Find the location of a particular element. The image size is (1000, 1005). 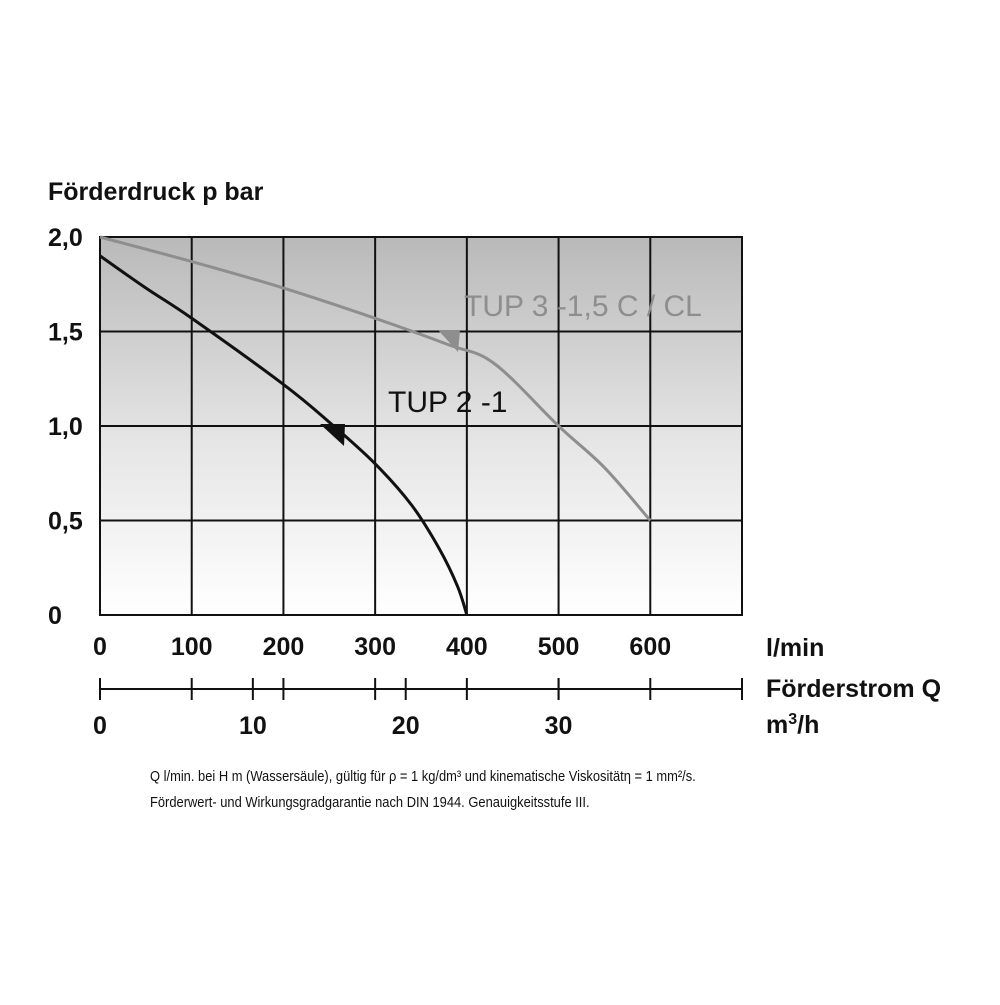

x-tick-label-m3h: 0 is located at coordinates (100, 726).